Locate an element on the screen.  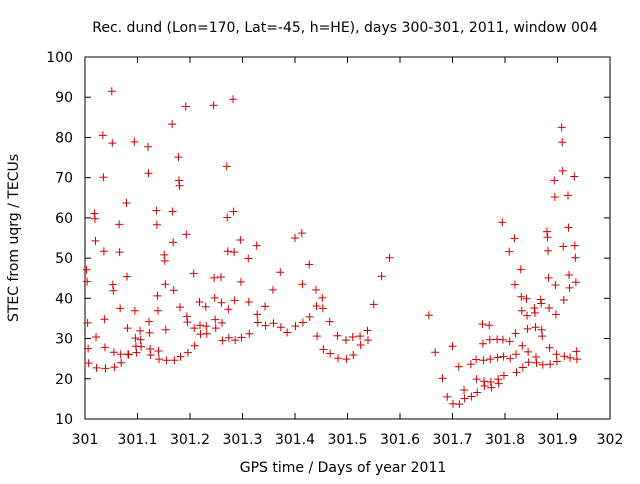
y-tick-label: 50 is located at coordinates (64, 259).